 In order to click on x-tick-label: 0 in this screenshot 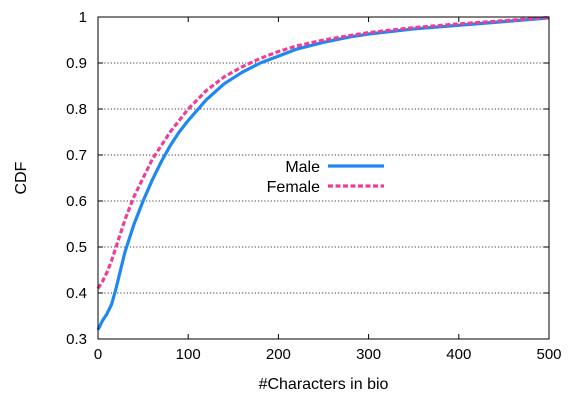, I will do `click(98, 354)`.